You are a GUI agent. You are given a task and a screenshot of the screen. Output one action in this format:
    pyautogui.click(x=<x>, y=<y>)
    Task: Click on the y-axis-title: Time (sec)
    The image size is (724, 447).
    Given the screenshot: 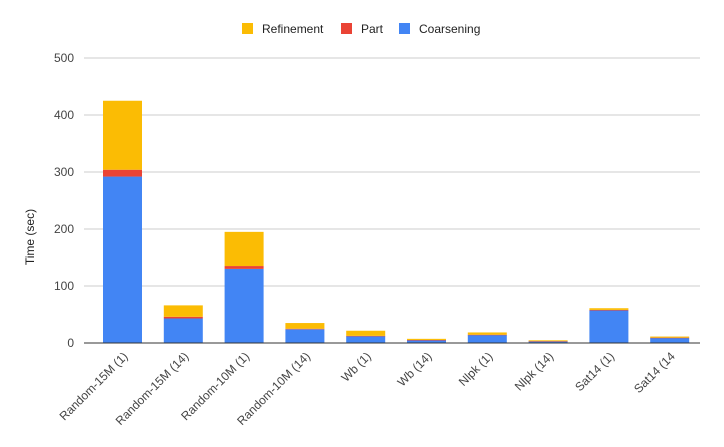 What is the action you would take?
    pyautogui.click(x=30, y=237)
    